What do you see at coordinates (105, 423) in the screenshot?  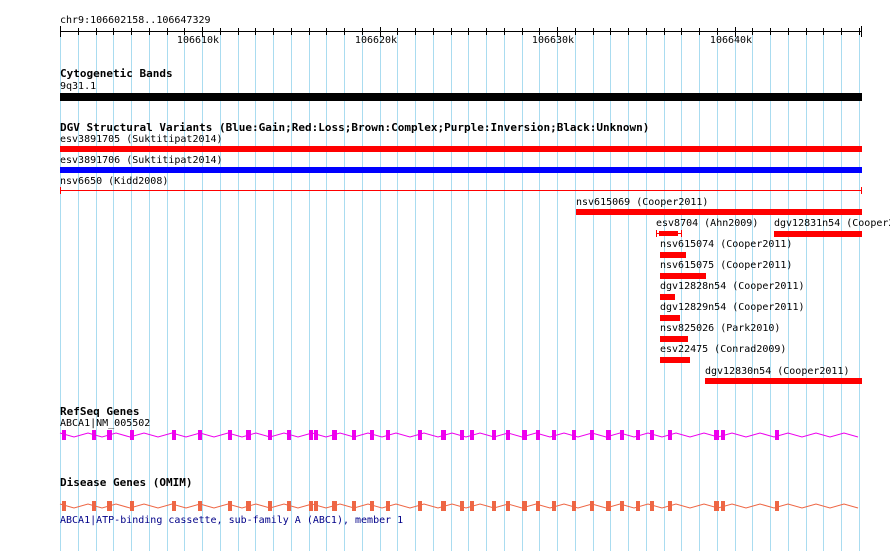 I see `refseq-gene-label: ABCA1|NM_005502` at bounding box center [105, 423].